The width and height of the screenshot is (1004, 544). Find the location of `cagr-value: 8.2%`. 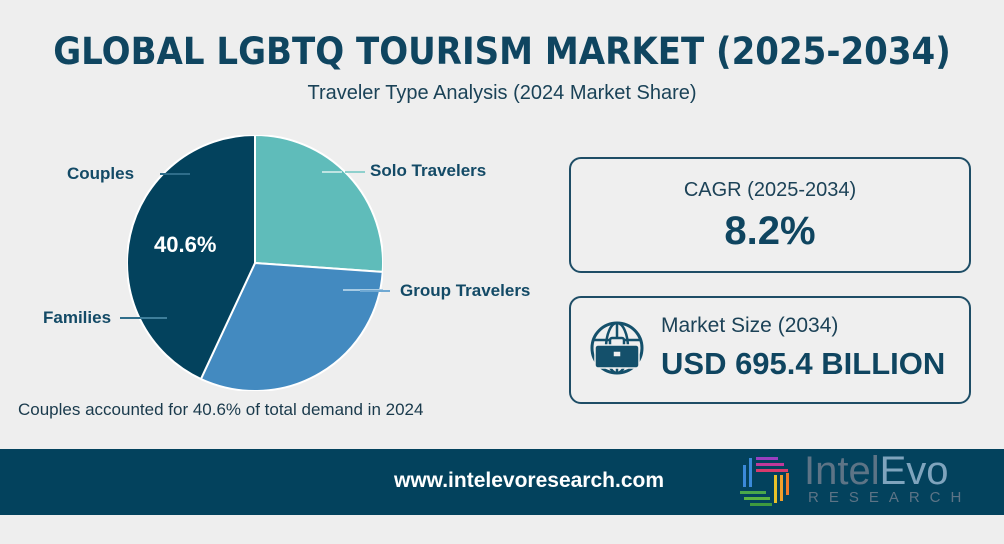

cagr-value: 8.2% is located at coordinates (770, 231).